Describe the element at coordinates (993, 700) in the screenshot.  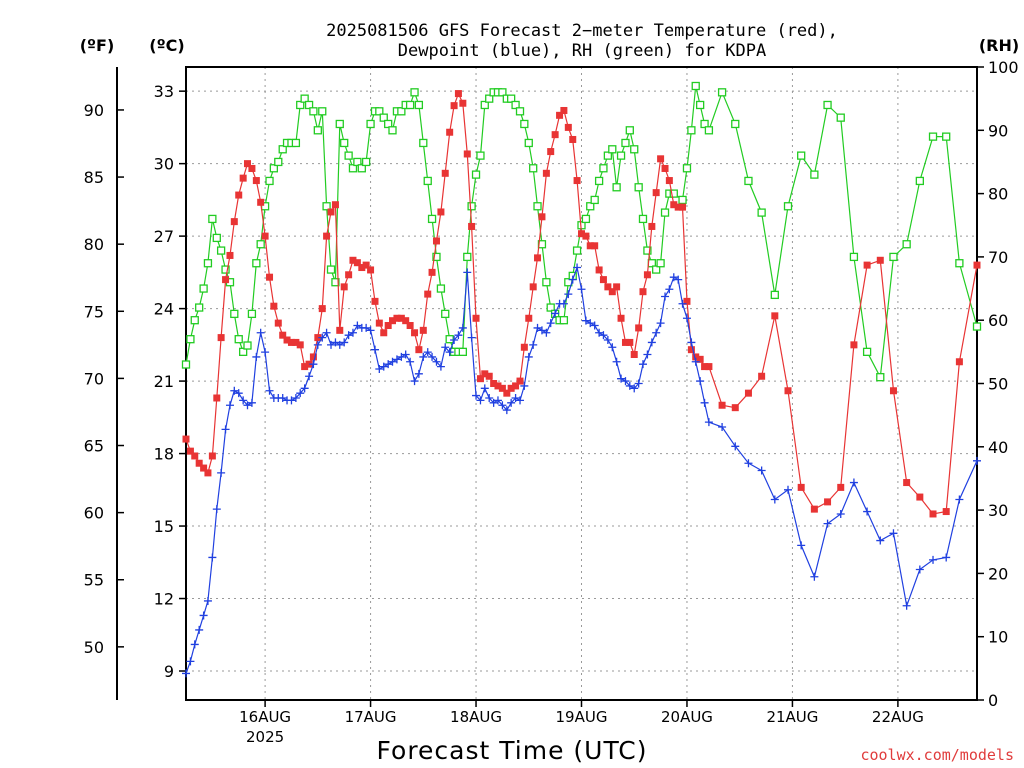
I see `rh-tick-label: 0` at that location.